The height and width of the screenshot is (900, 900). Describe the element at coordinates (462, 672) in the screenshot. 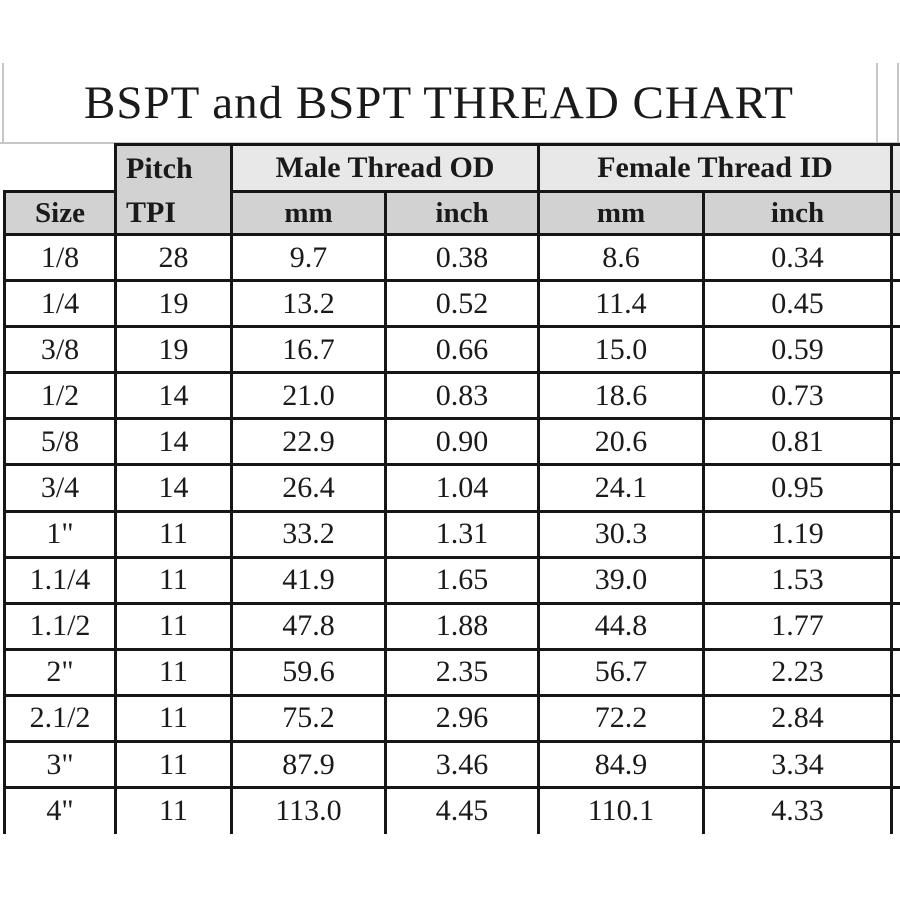

I see `male-od-inch-cell: 2.35` at that location.